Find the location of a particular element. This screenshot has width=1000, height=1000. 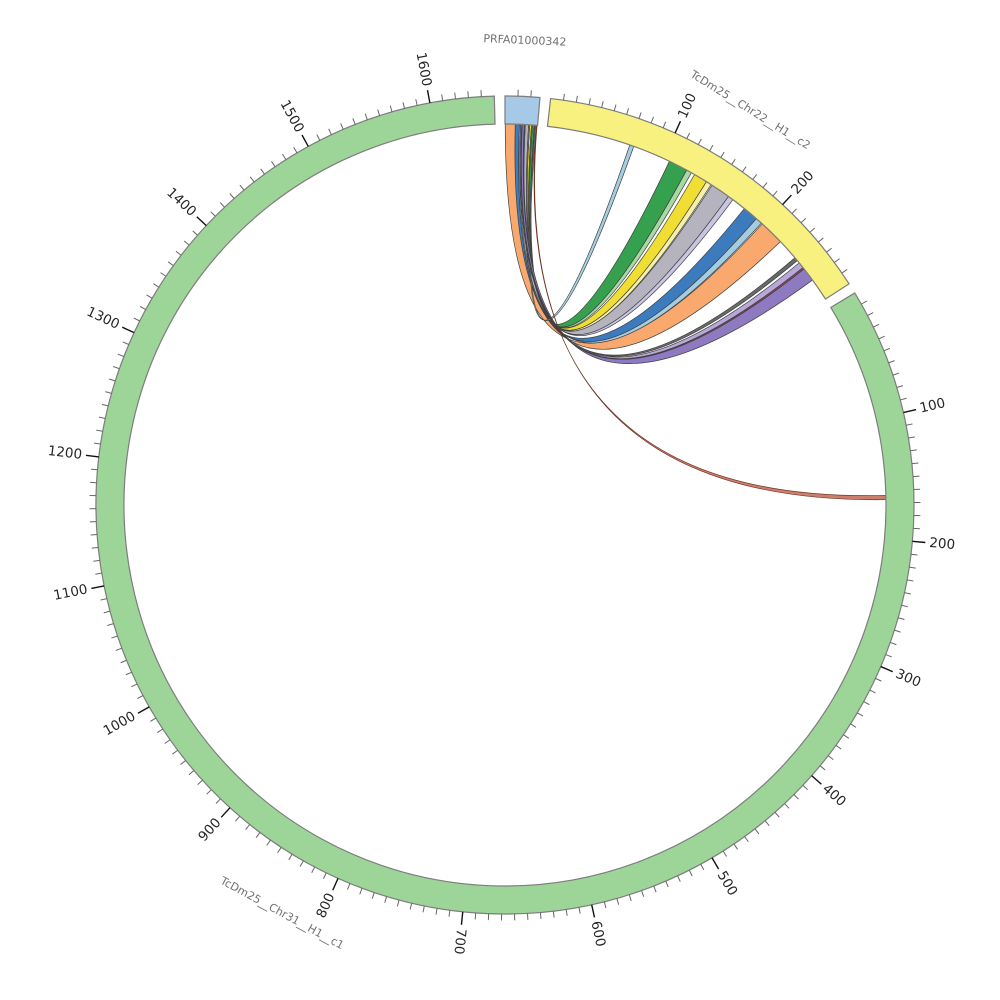

tick-label: 1100 is located at coordinates (70, 592).